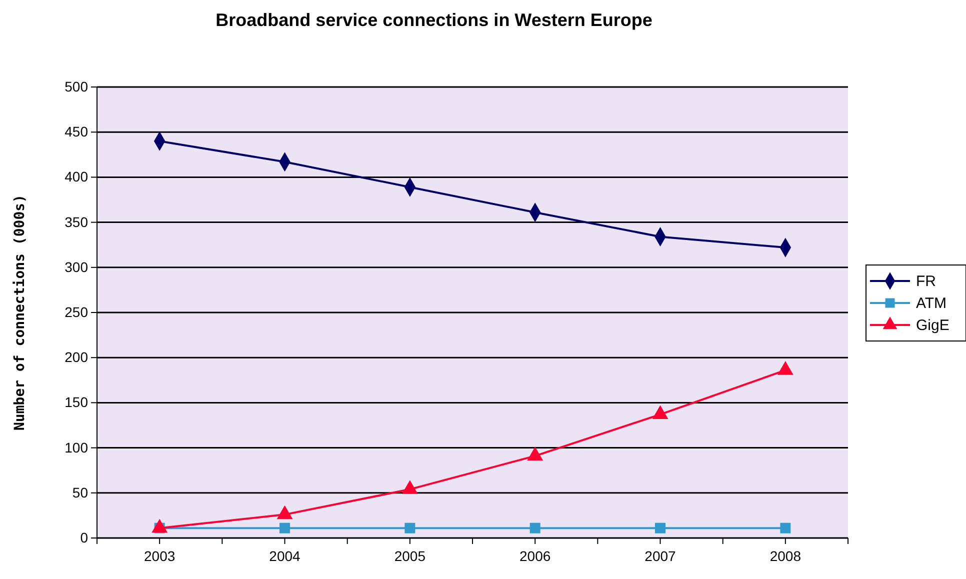 This screenshot has height=579, width=966. What do you see at coordinates (20, 312) in the screenshot?
I see `y-axis-title: Number of connections (000s)` at bounding box center [20, 312].